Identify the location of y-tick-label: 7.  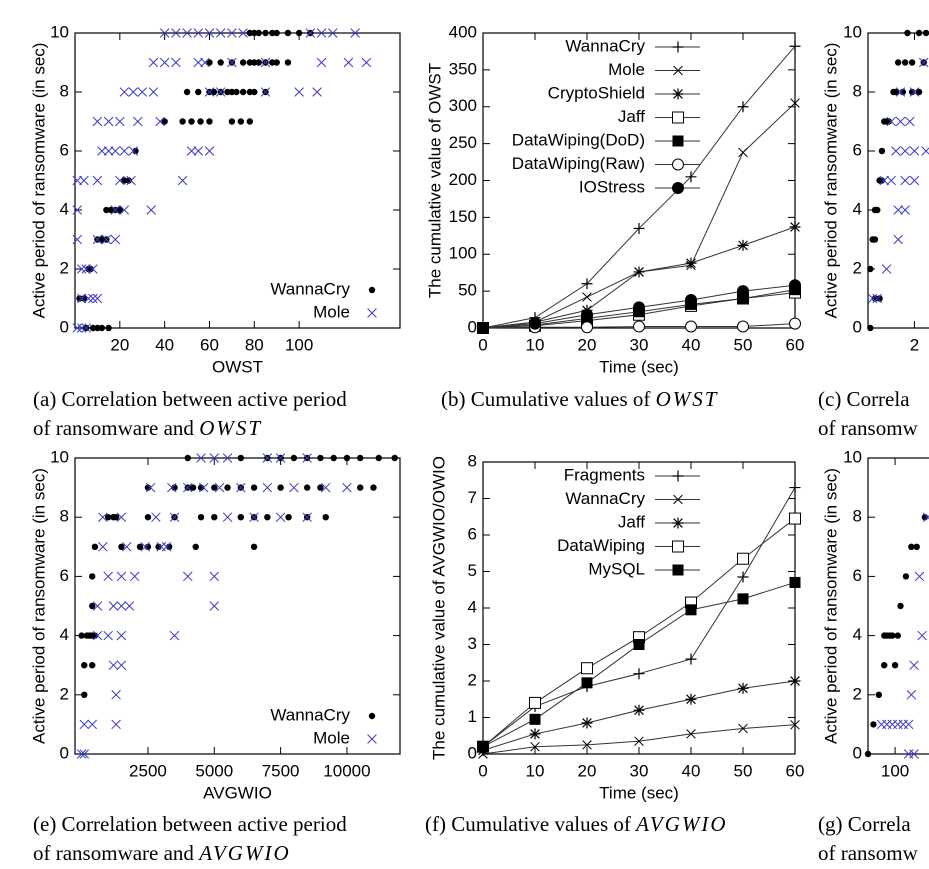
(472, 497).